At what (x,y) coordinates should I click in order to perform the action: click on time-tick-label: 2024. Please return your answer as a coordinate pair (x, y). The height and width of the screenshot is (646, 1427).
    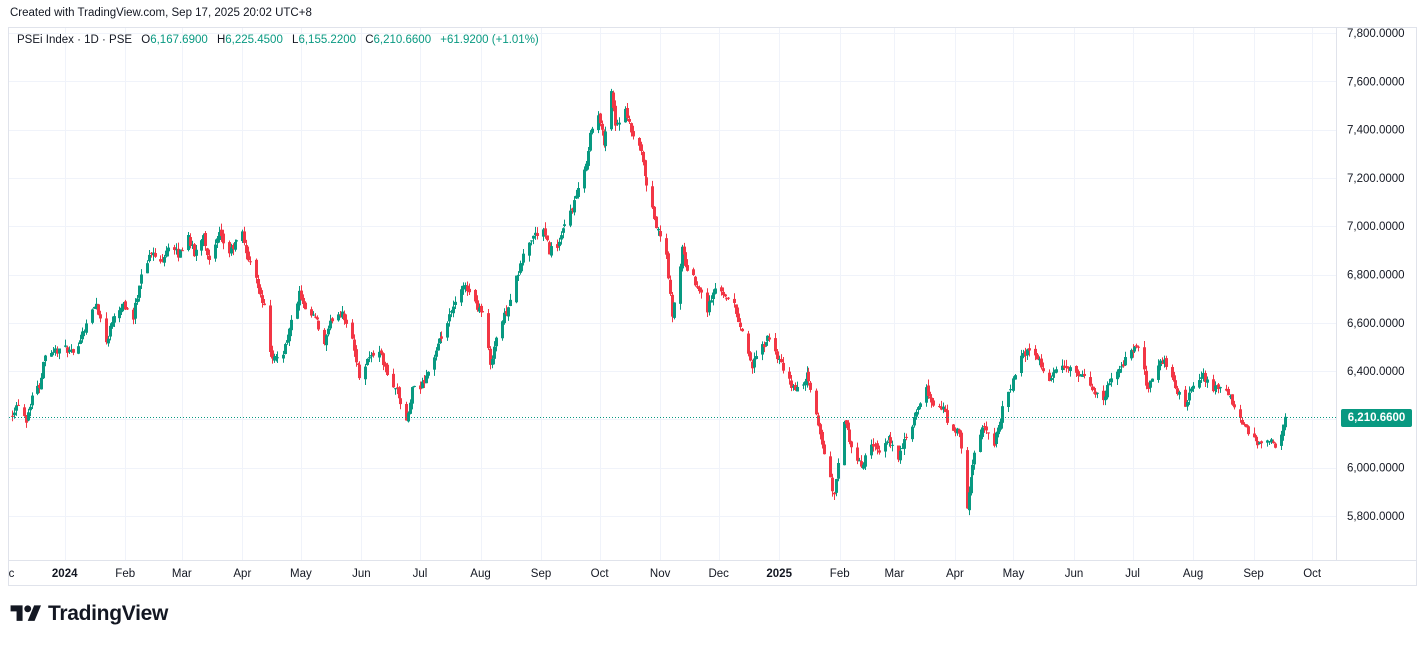
    Looking at the image, I should click on (65, 574).